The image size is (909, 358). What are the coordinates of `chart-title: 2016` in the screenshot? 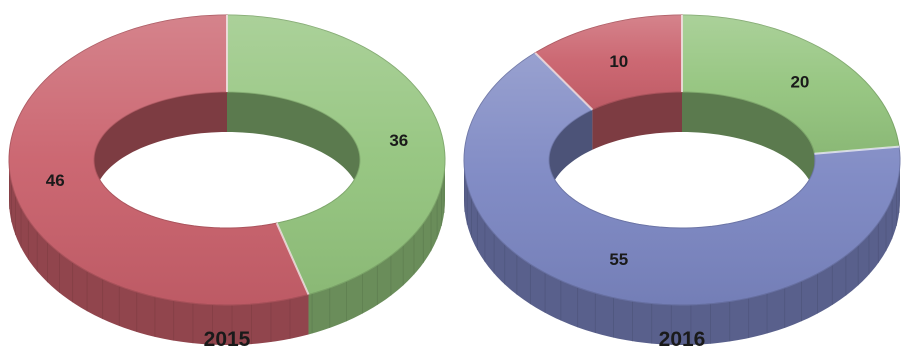 It's located at (682, 339).